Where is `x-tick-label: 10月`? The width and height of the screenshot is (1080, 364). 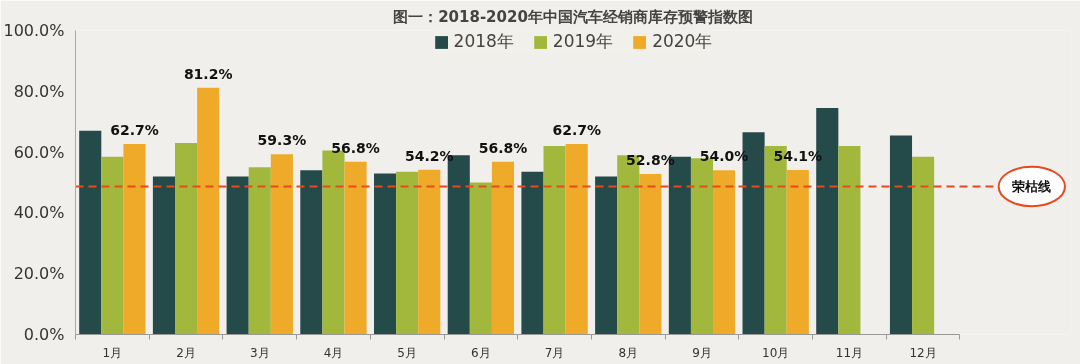 x-tick-label: 10月 is located at coordinates (776, 352).